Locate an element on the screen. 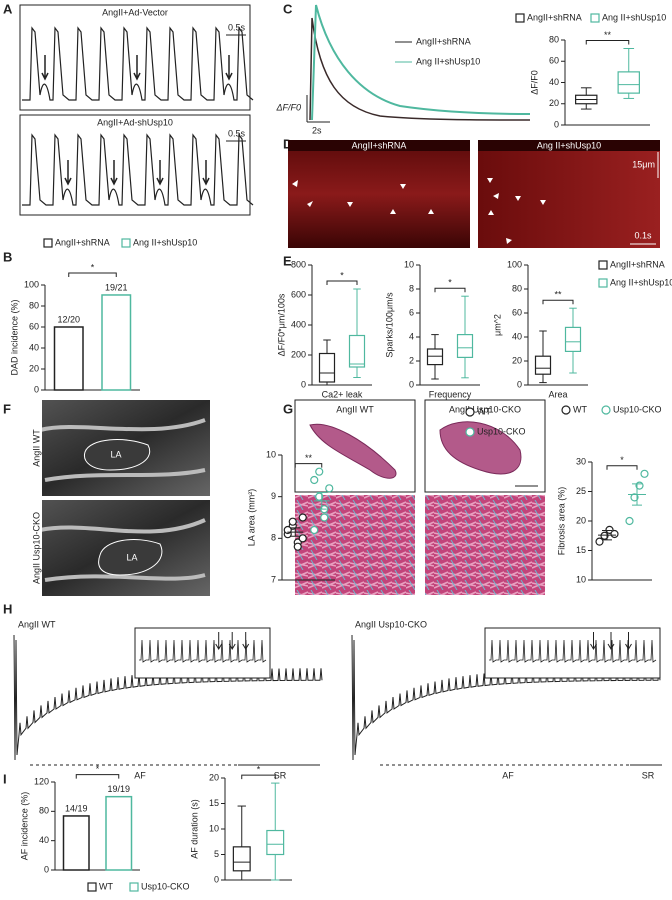 This screenshot has width=672, height=900. panel-label: A is located at coordinates (8, 8).